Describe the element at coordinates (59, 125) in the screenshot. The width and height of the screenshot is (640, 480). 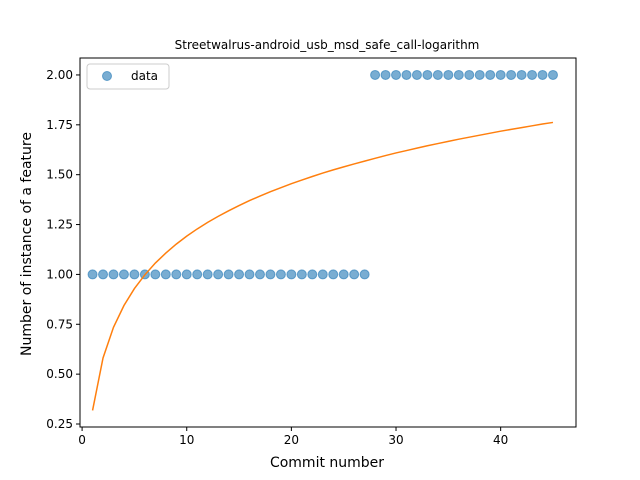
I see `y-tick-label: 1.75` at that location.